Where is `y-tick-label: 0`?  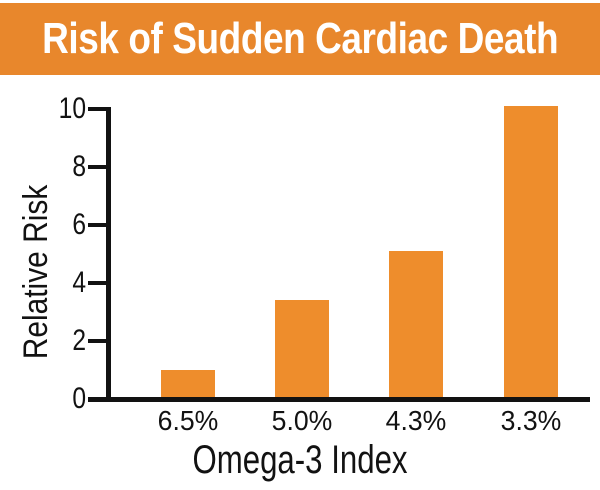
y-tick-label: 0 is located at coordinates (79, 398).